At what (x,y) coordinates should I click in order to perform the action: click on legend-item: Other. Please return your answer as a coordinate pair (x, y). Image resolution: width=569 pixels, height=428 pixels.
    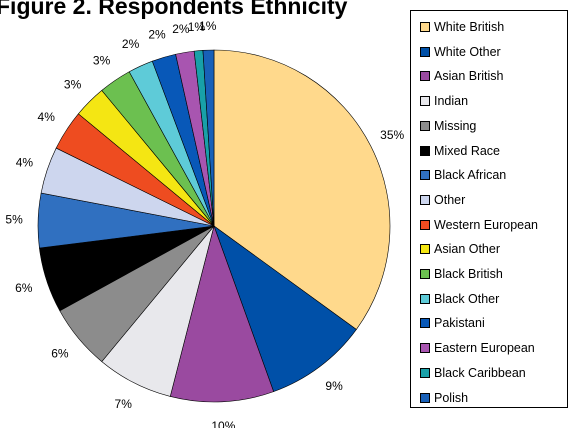
    Looking at the image, I should click on (442, 200).